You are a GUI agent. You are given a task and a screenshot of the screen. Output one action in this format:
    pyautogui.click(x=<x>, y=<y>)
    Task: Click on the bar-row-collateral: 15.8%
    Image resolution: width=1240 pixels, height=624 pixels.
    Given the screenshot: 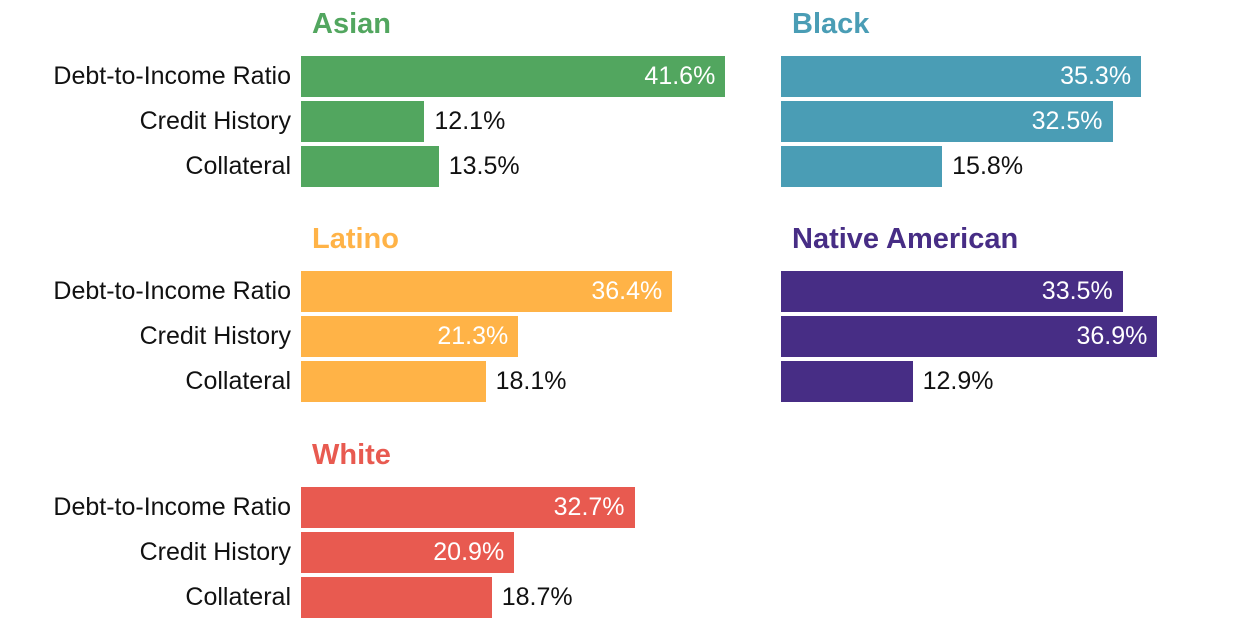 What is the action you would take?
    pyautogui.click(x=751, y=166)
    